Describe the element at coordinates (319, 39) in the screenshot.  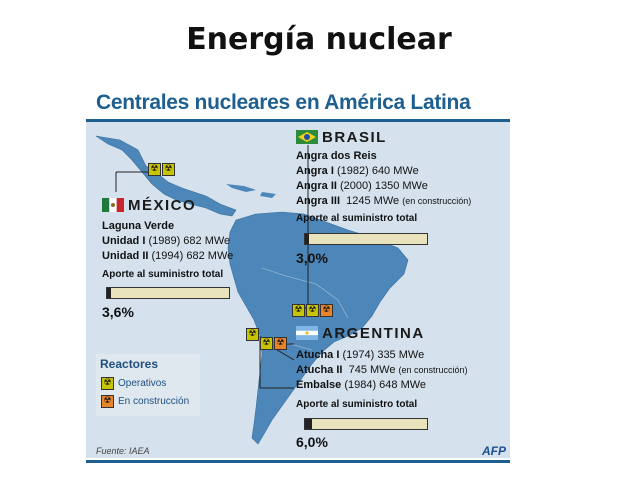
I see `slide-title: Energía nuclear` at that location.